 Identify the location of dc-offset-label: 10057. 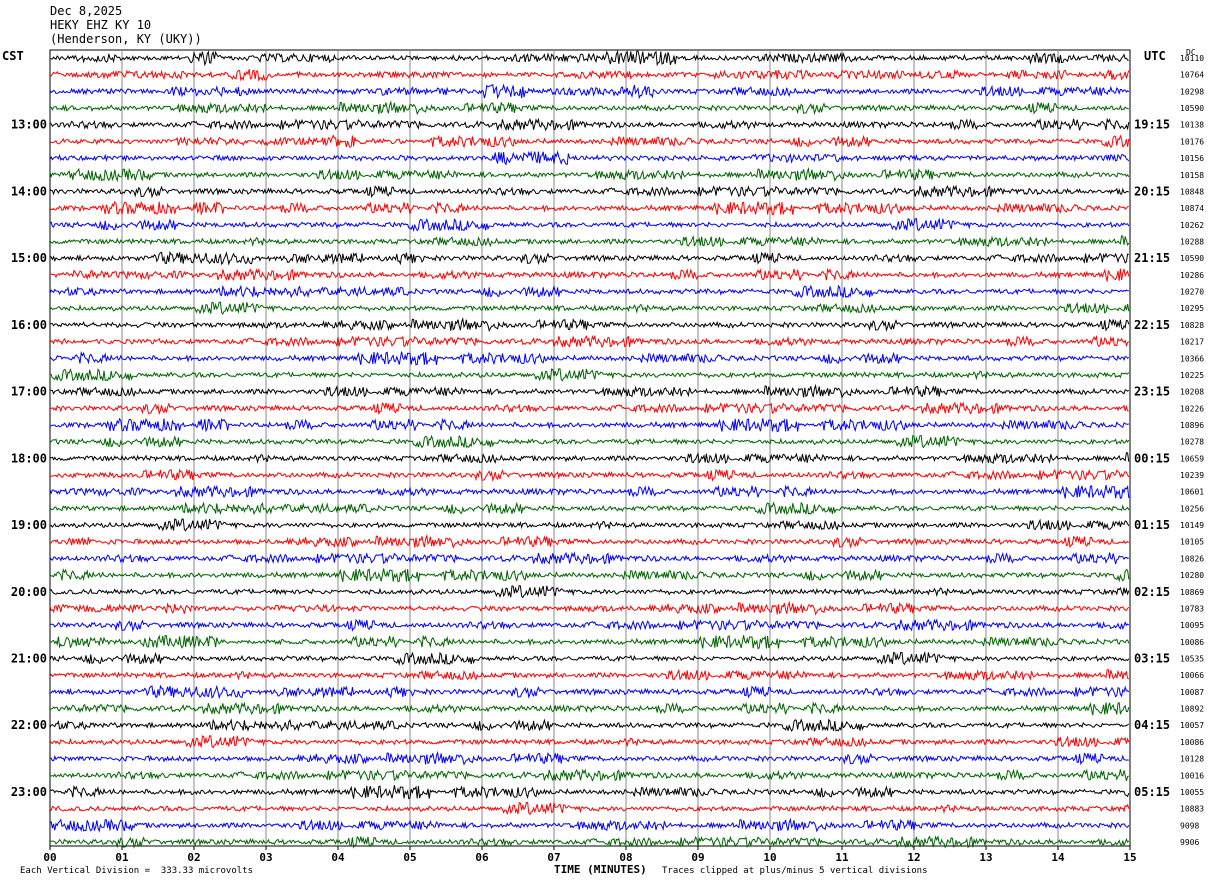
(1192, 725).